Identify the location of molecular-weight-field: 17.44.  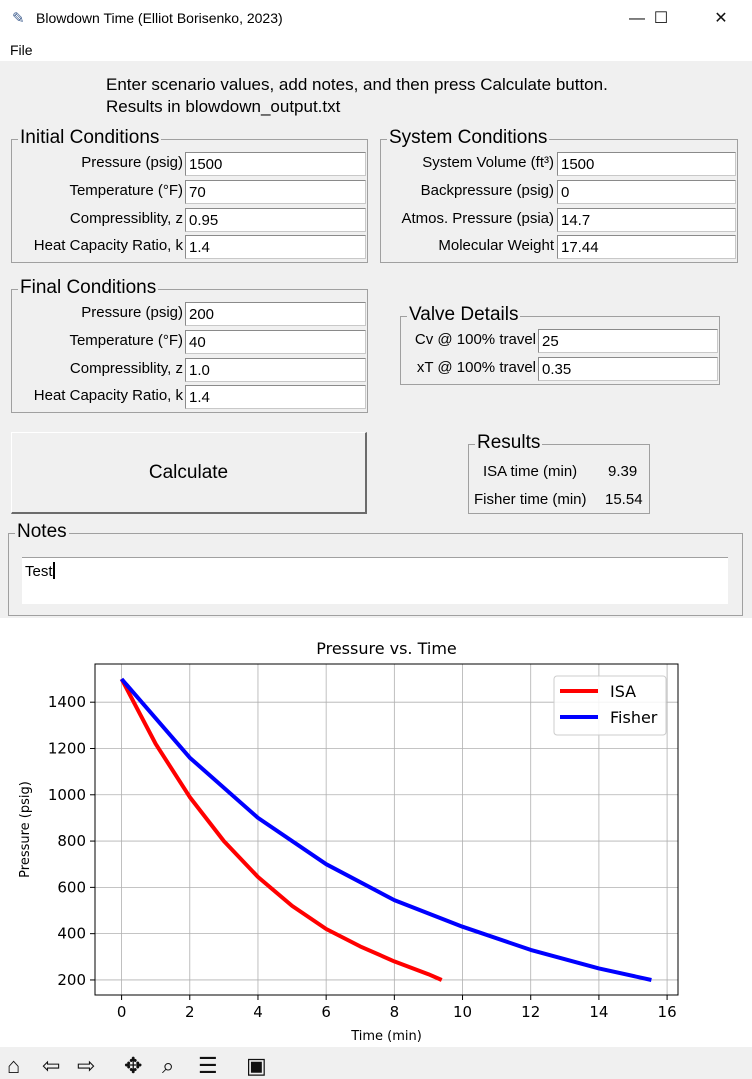
(646, 247).